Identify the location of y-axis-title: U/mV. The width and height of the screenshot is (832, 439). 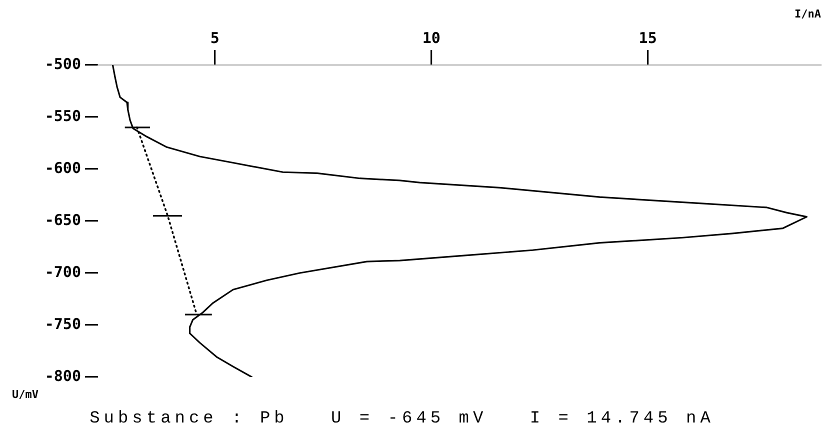
(25, 394).